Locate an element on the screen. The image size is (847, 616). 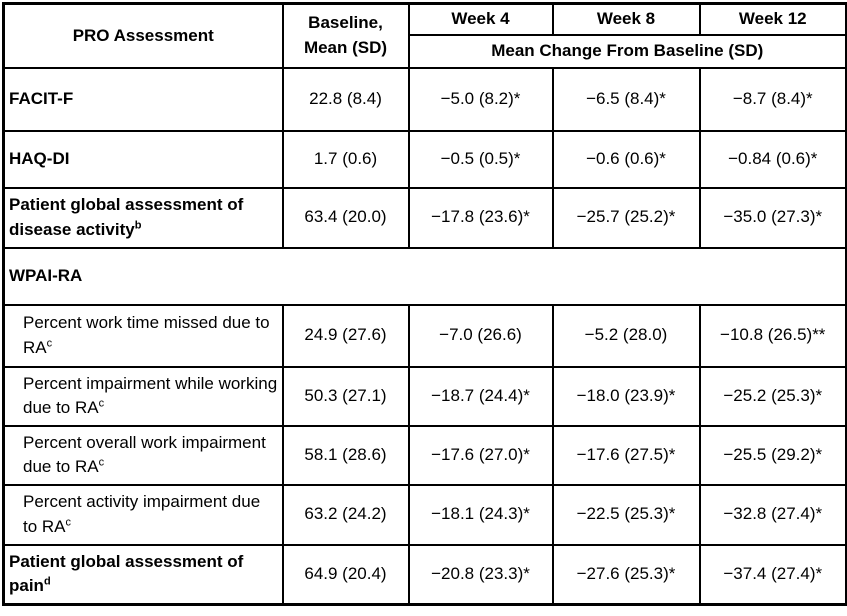
week12-value: −0.84 (0.6)* is located at coordinates (772, 159).